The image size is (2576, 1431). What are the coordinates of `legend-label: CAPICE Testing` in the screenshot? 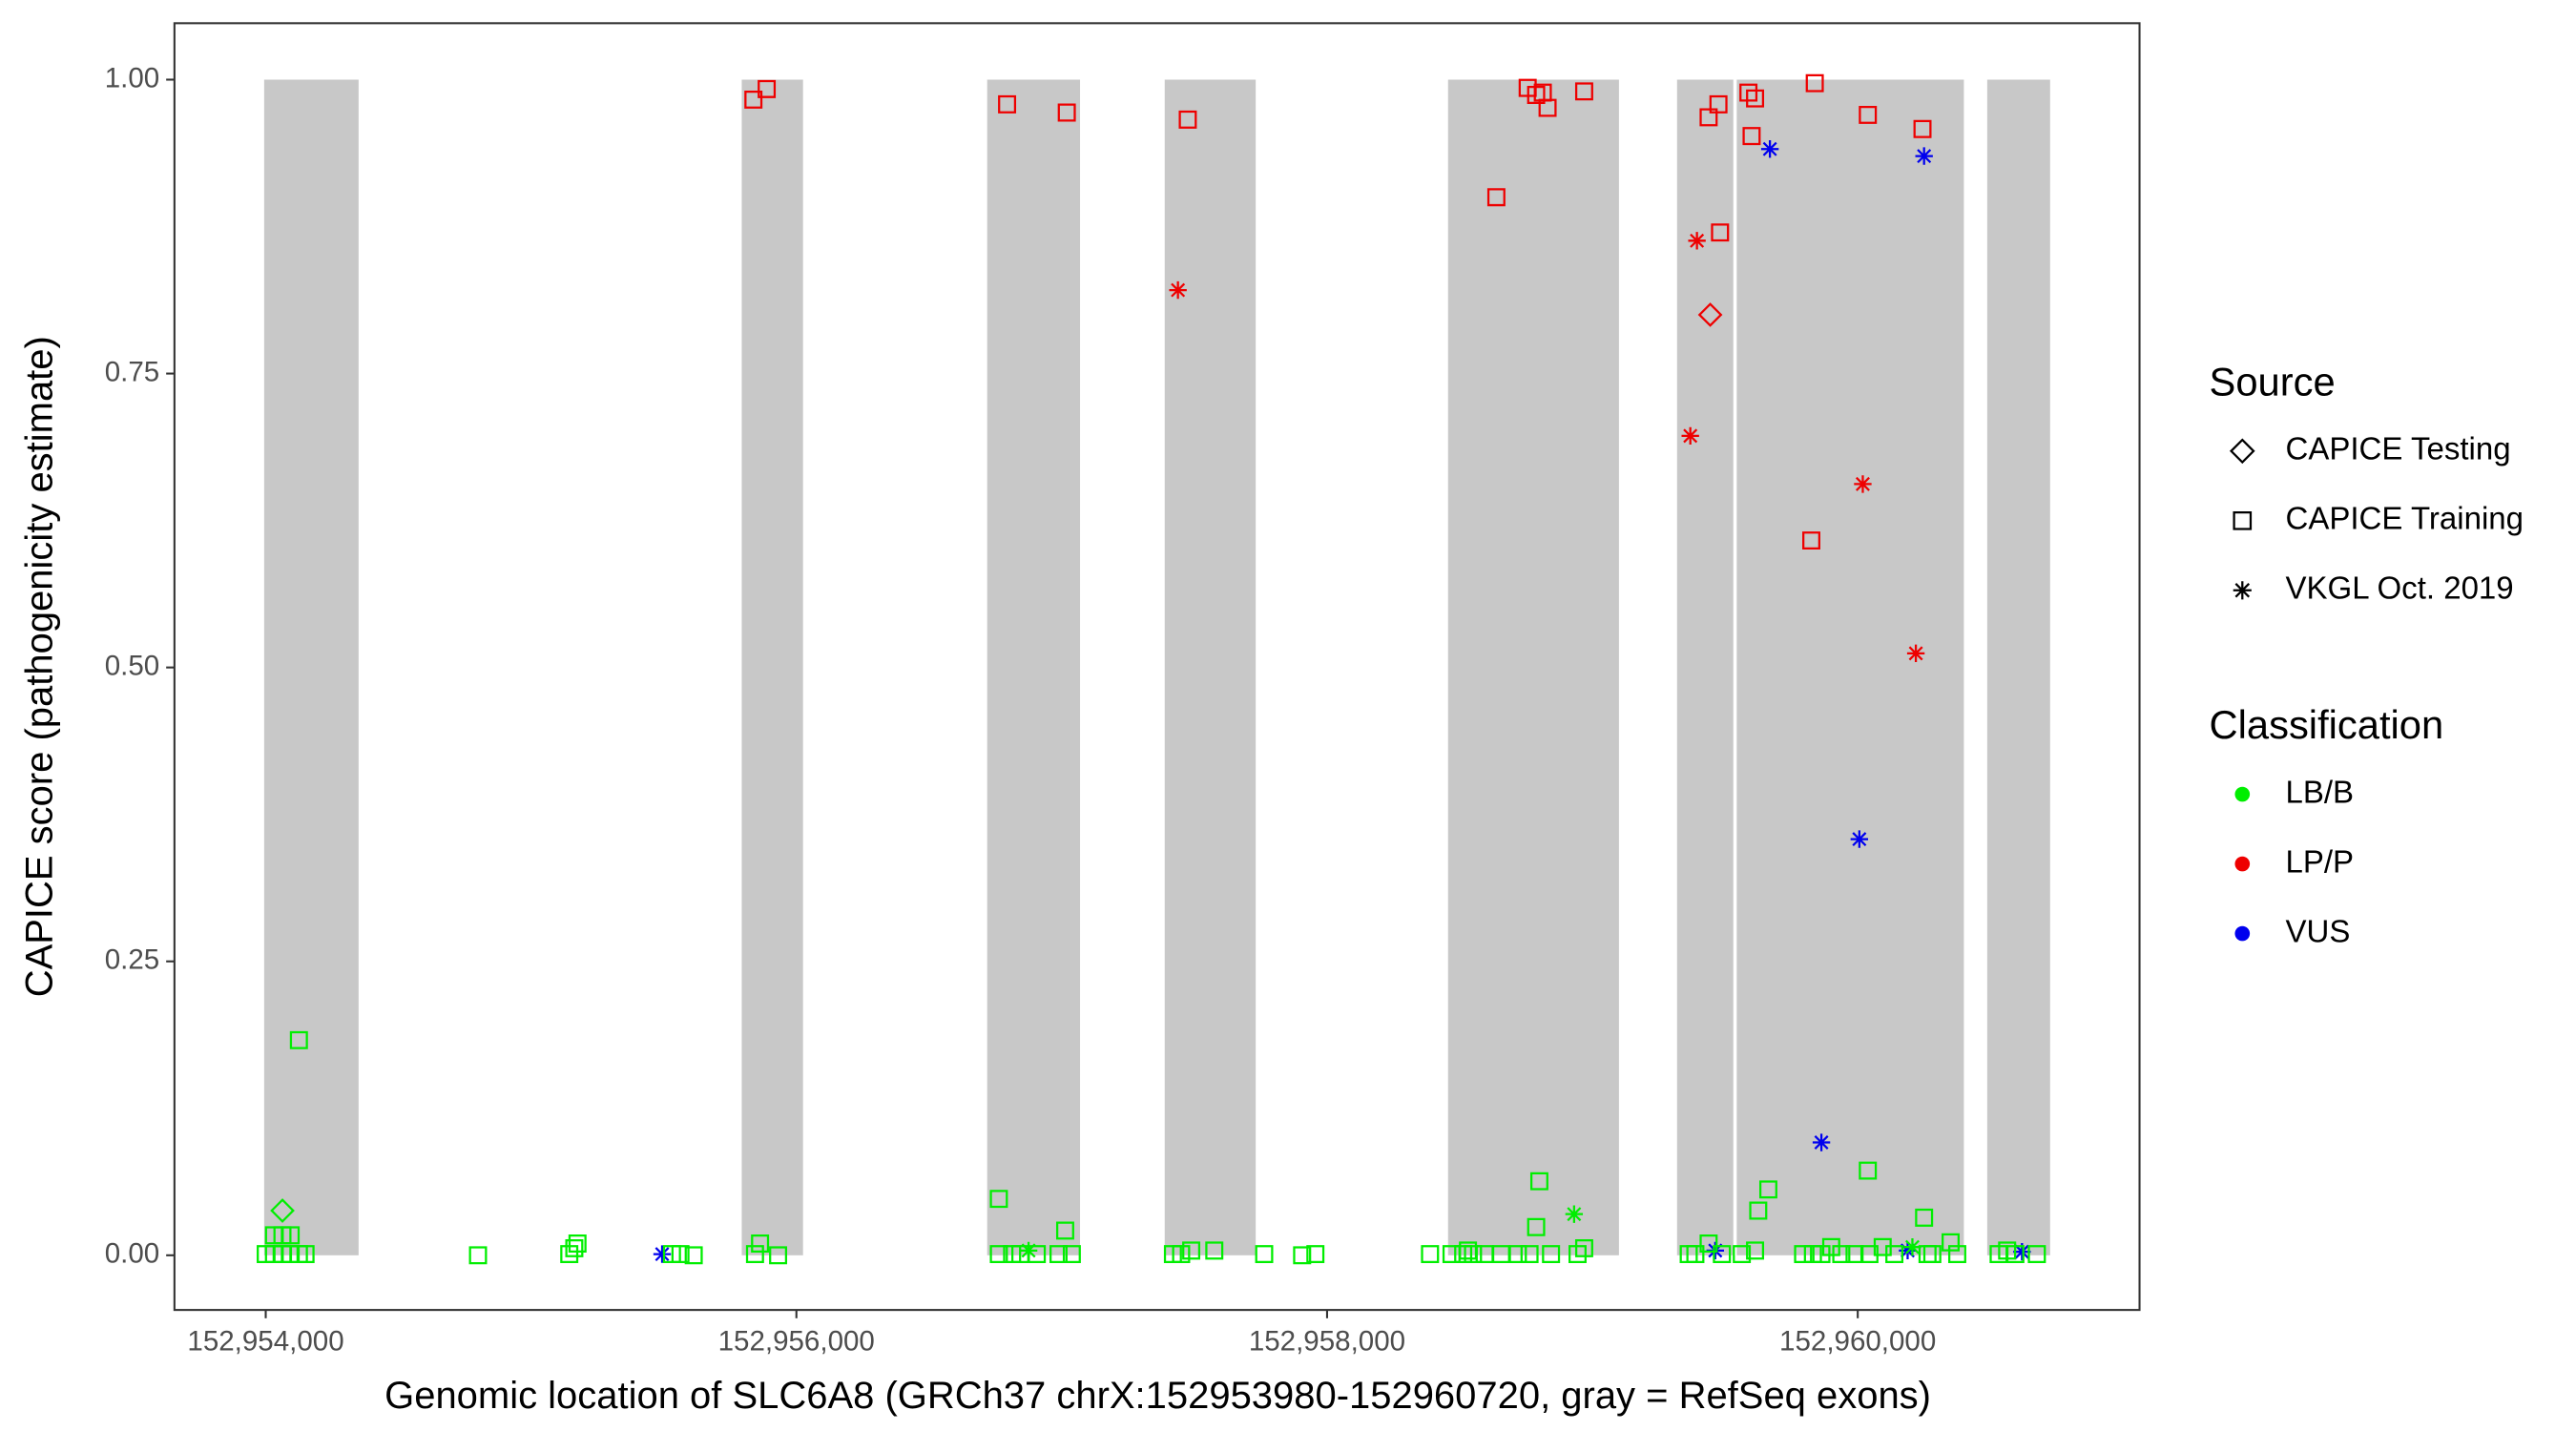 It's located at (2397, 448).